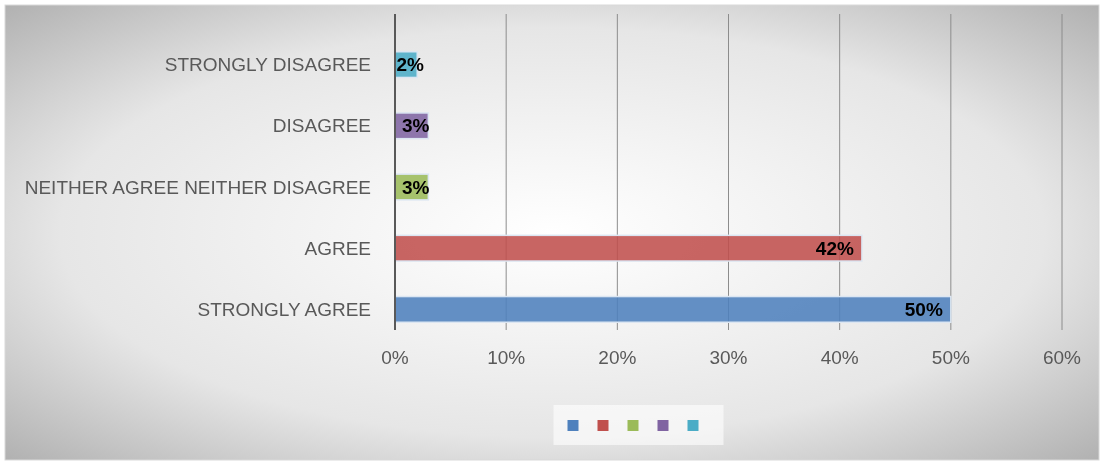 This screenshot has width=1104, height=465. Describe the element at coordinates (337, 248) in the screenshot. I see `y-tick-label: AGREE` at that location.